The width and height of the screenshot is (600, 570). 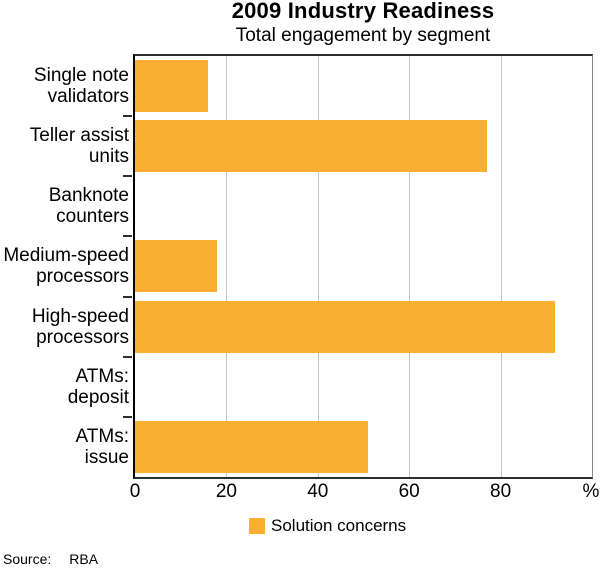 What do you see at coordinates (106, 457) in the screenshot?
I see `category-label-line: issue` at bounding box center [106, 457].